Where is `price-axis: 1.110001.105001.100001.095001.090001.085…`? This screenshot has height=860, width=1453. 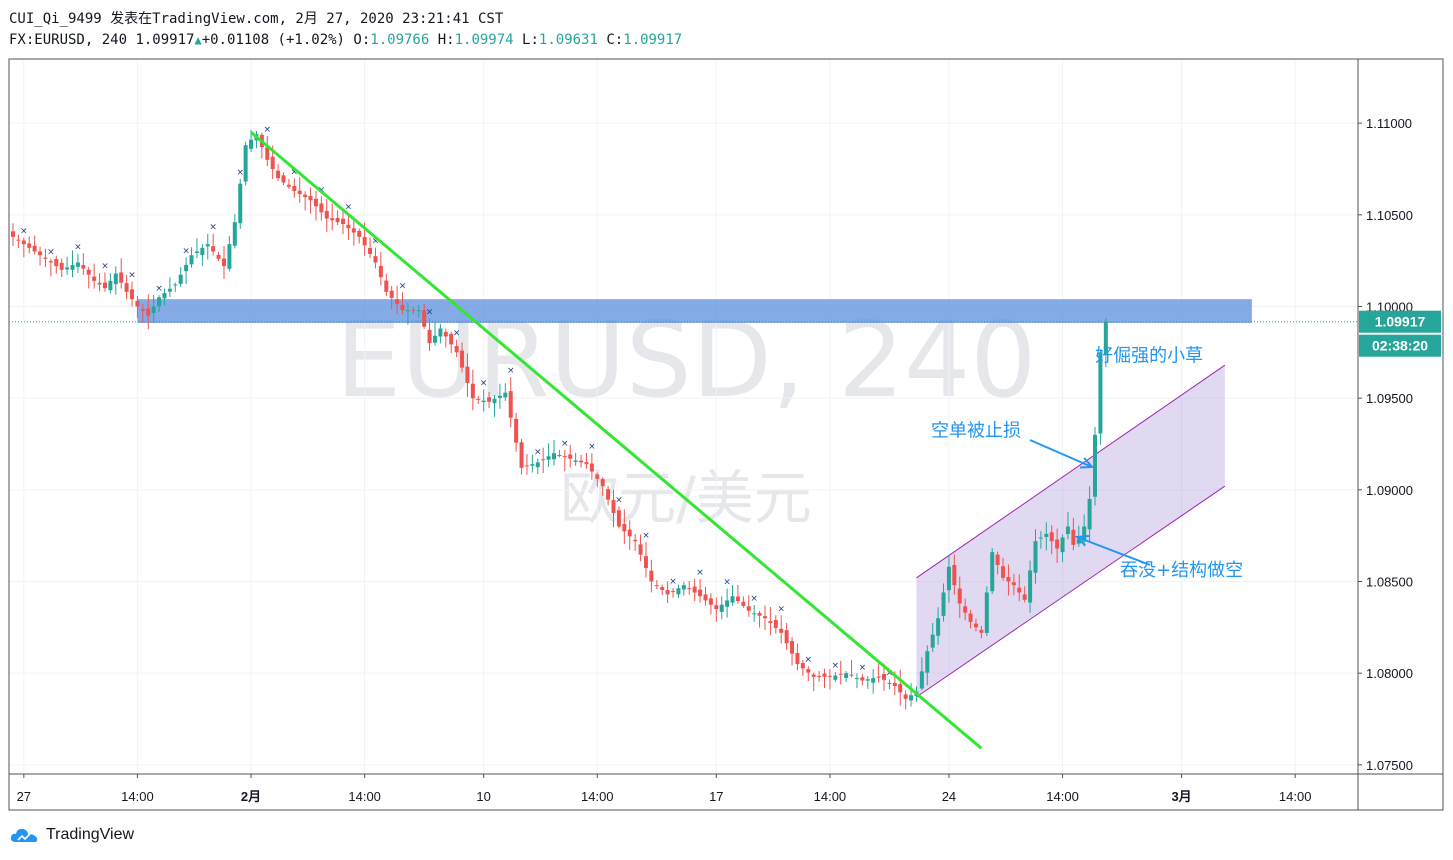
price-axis: 1.110001.105001.100001.095001.090001.085… is located at coordinates (1385, 444).